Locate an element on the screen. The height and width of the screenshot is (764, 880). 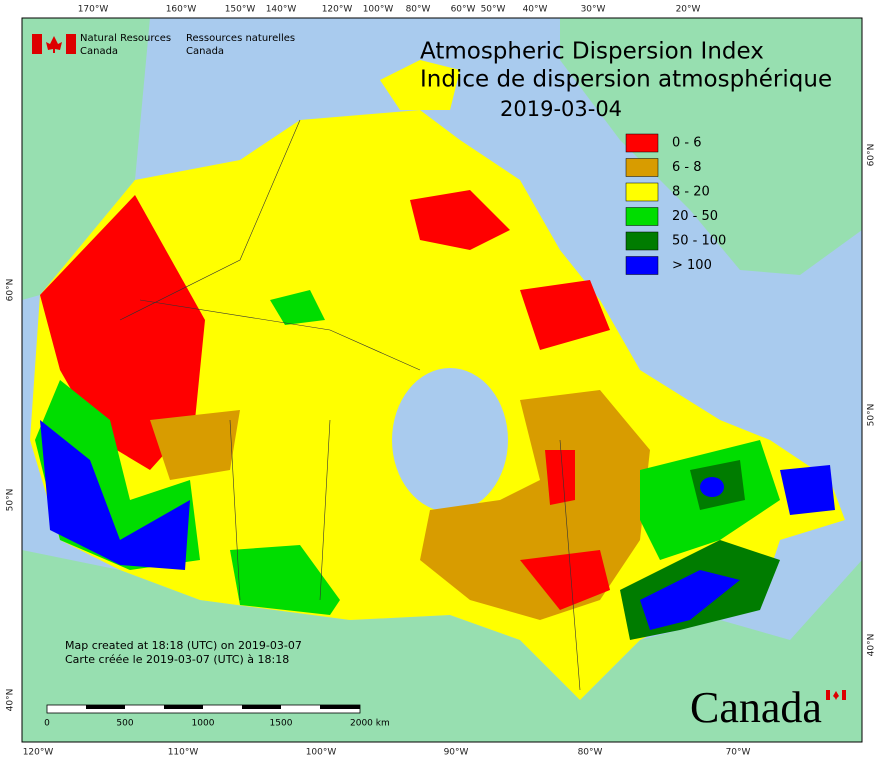
graticule-label: 90°W is located at coordinates (456, 753).